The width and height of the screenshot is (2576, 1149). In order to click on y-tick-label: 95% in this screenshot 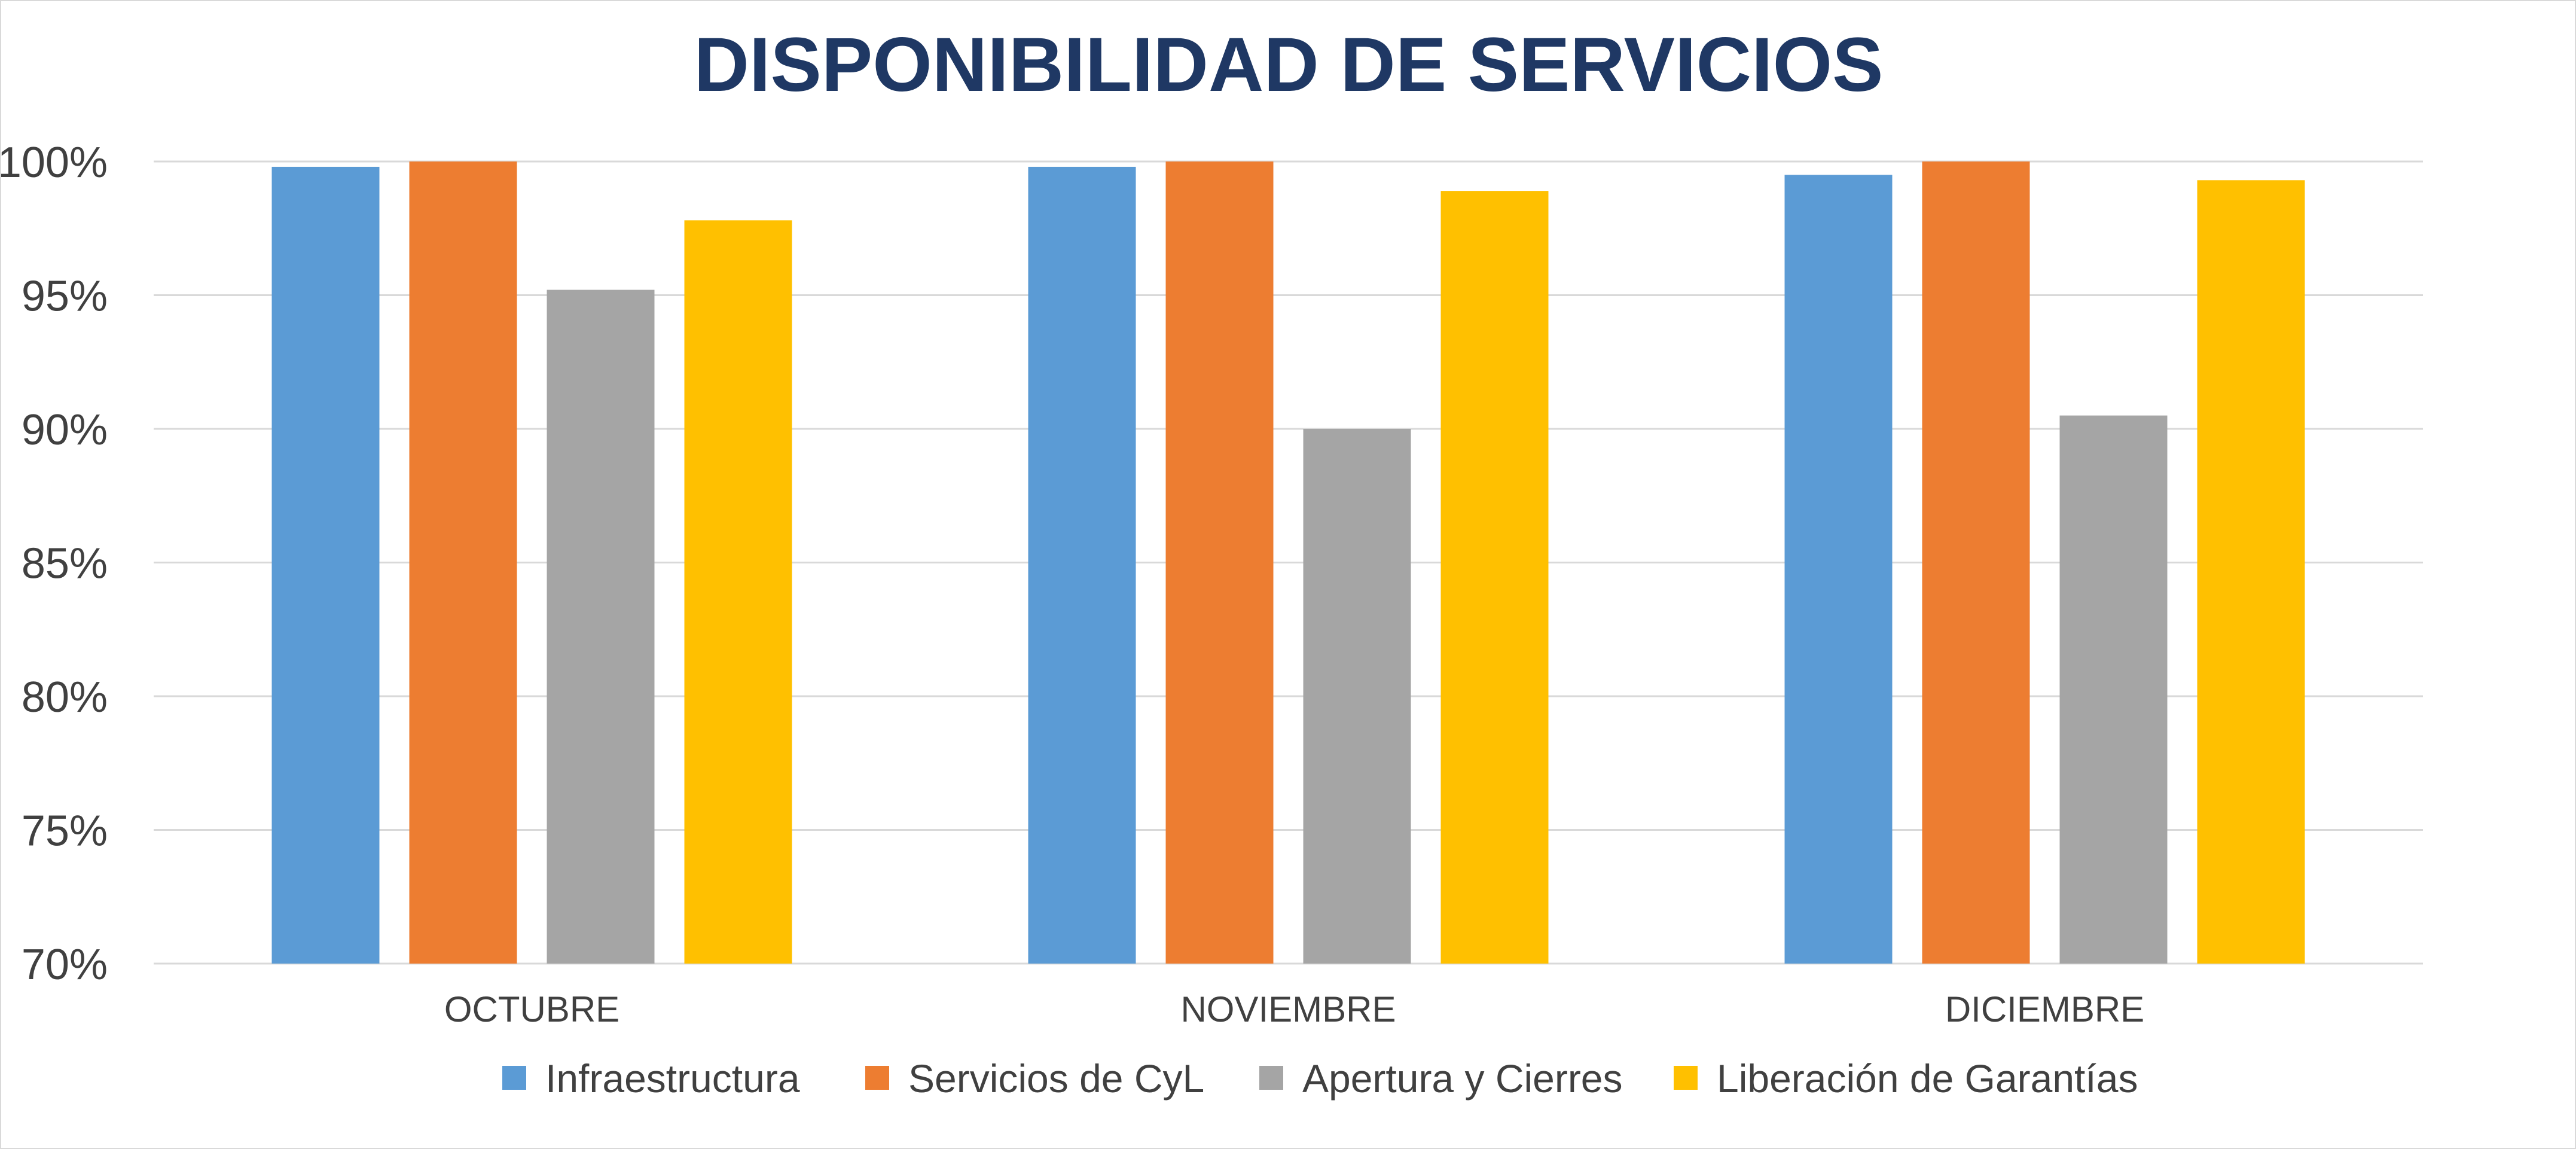, I will do `click(65, 297)`.